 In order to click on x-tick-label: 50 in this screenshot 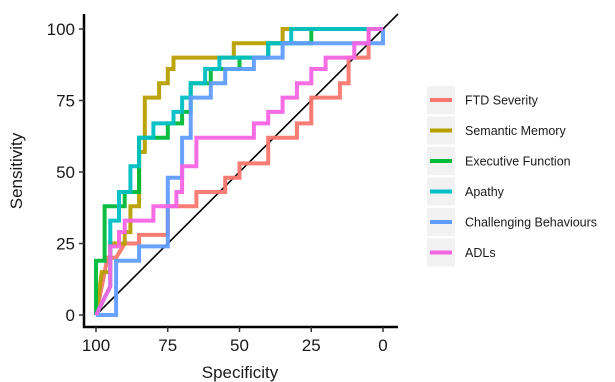, I will do `click(239, 345)`.